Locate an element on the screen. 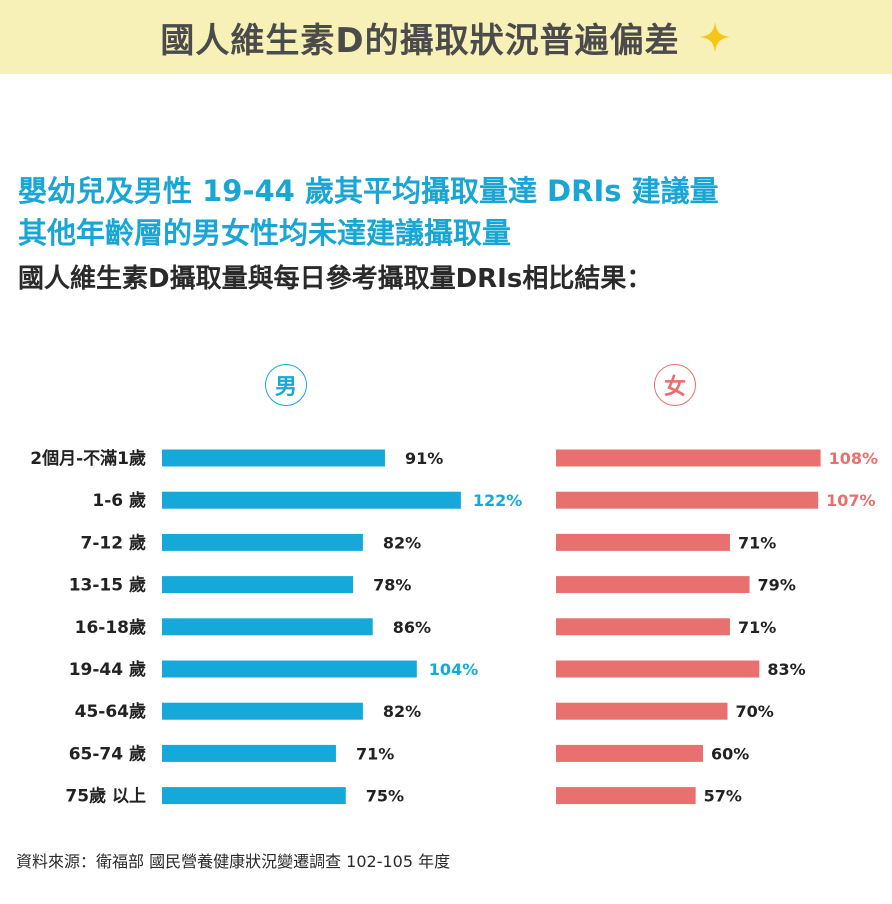 The width and height of the screenshot is (892, 904). category-label: 45-64歲 is located at coordinates (110, 711).